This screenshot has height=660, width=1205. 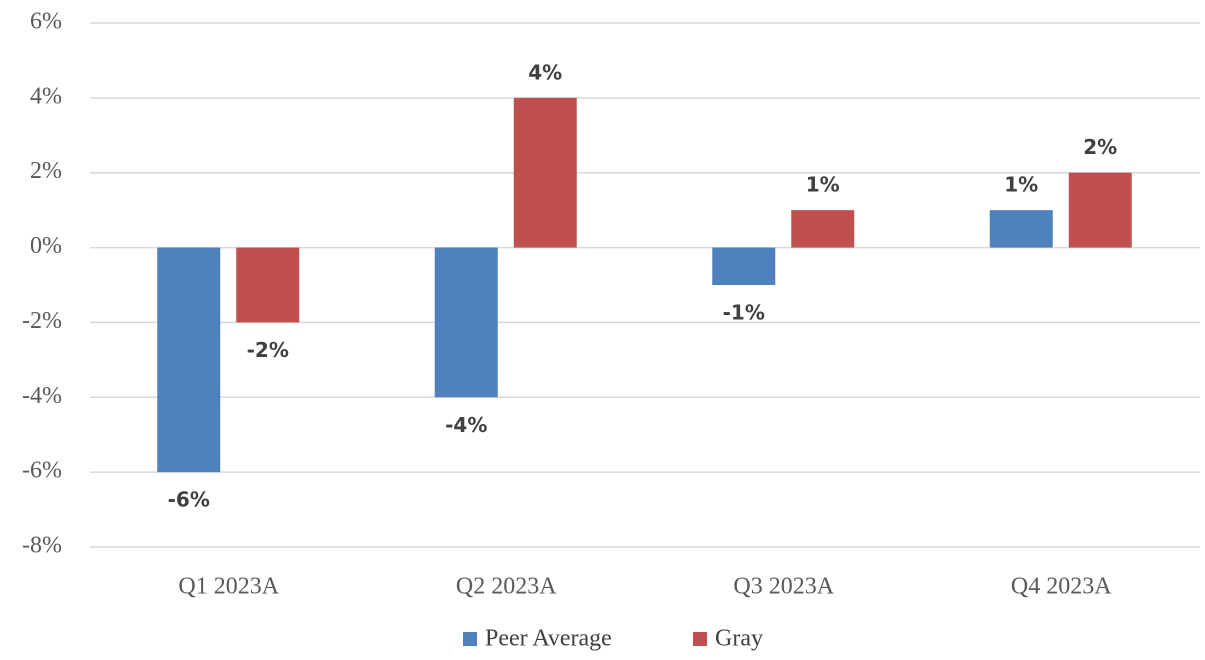 I want to click on x-tick-label: Q1 2023A, so click(x=228, y=587).